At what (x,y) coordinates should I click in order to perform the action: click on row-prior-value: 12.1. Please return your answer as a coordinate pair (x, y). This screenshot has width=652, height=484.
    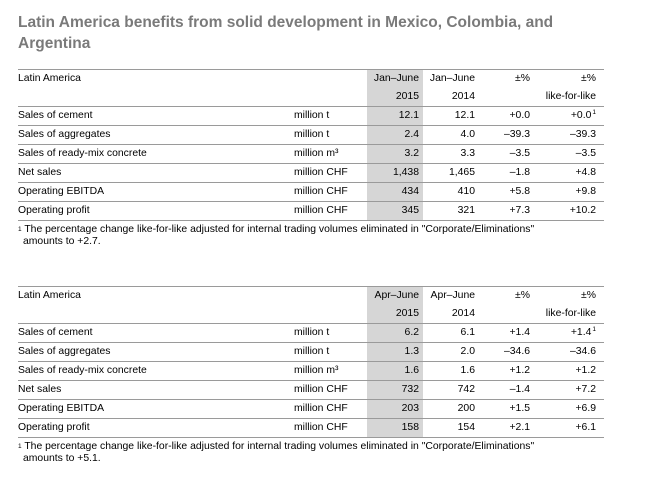
    Looking at the image, I should click on (464, 115).